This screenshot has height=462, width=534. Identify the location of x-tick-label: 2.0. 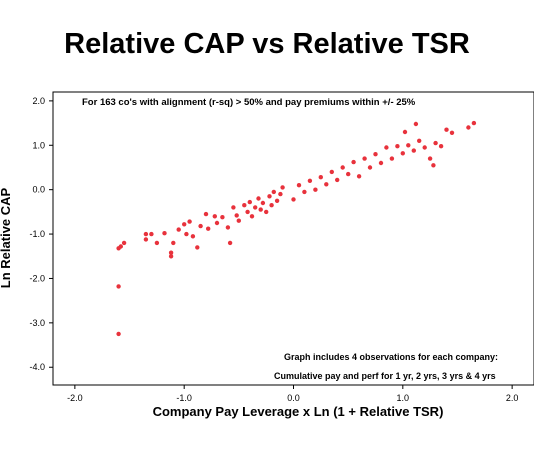
(512, 398).